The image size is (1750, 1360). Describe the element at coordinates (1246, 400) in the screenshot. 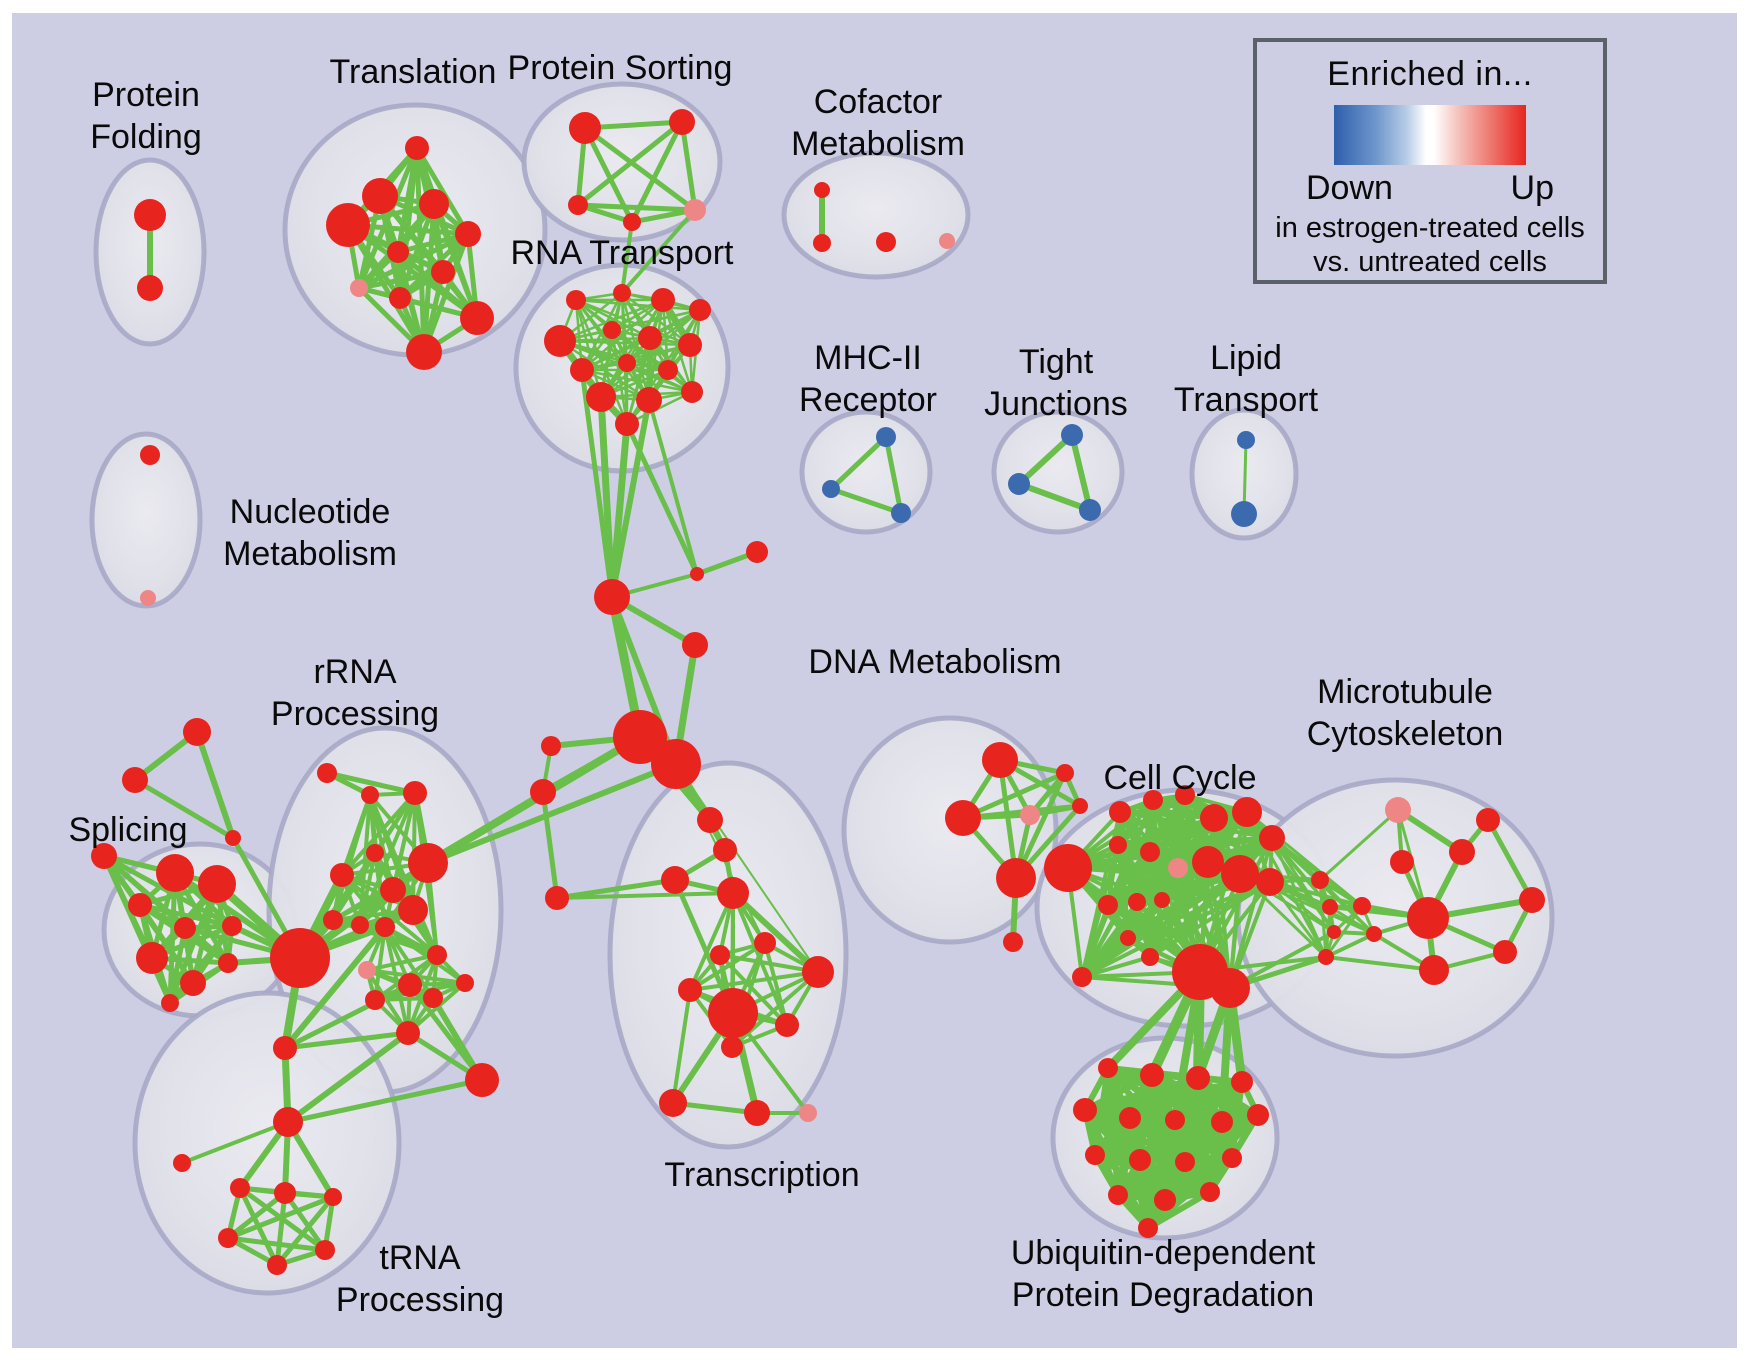

I see `cluster-label-lipid-transport: Transport` at that location.